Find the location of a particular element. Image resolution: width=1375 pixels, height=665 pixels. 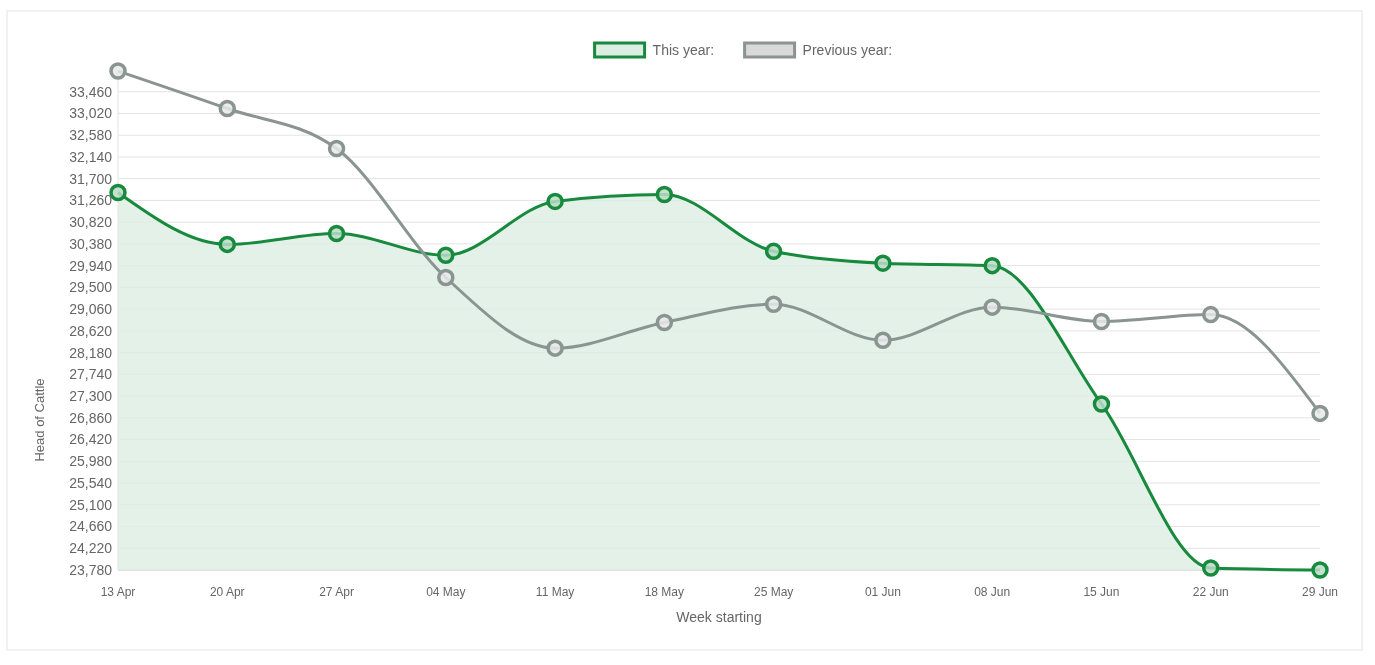

y-tick-label: 31,260 is located at coordinates (91, 200).